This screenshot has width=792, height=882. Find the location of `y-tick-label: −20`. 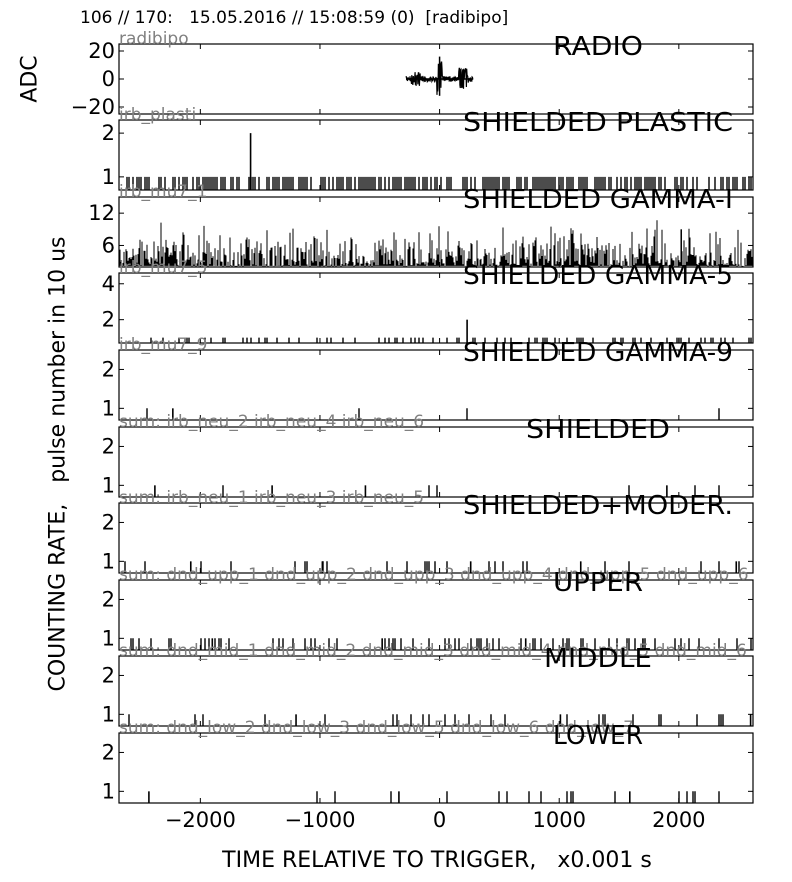

y-tick-label: −20 is located at coordinates (93, 107).